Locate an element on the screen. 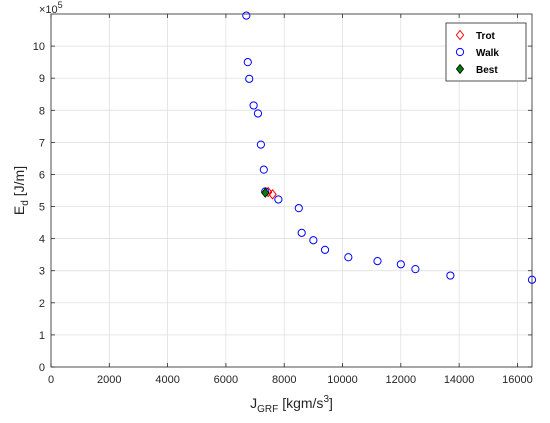 The image size is (550, 423). x-title-main: J is located at coordinates (253, 403).